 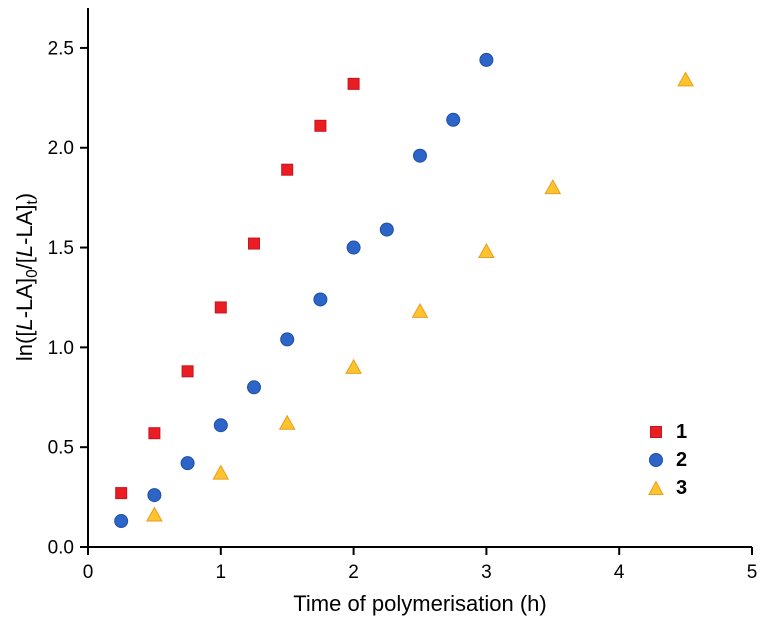 What do you see at coordinates (682, 432) in the screenshot?
I see `legend-label-1: 1` at bounding box center [682, 432].